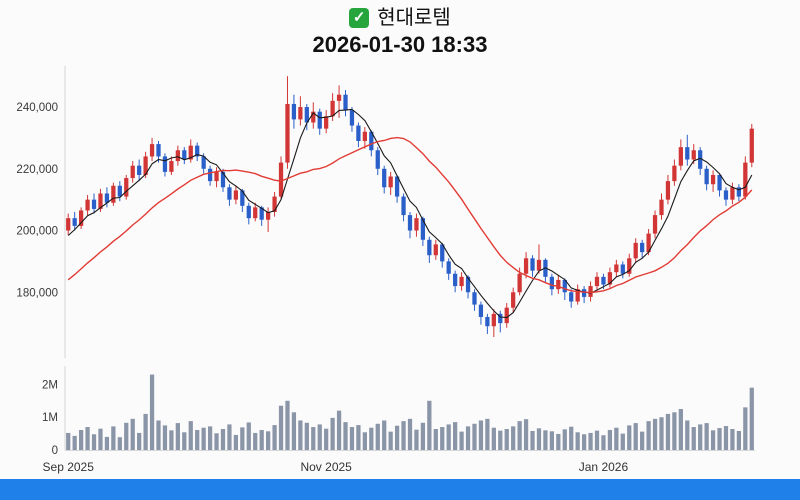 The height and width of the screenshot is (500, 800). Describe the element at coordinates (68, 467) in the screenshot. I see `x-axis-label: Sep 2025` at that location.